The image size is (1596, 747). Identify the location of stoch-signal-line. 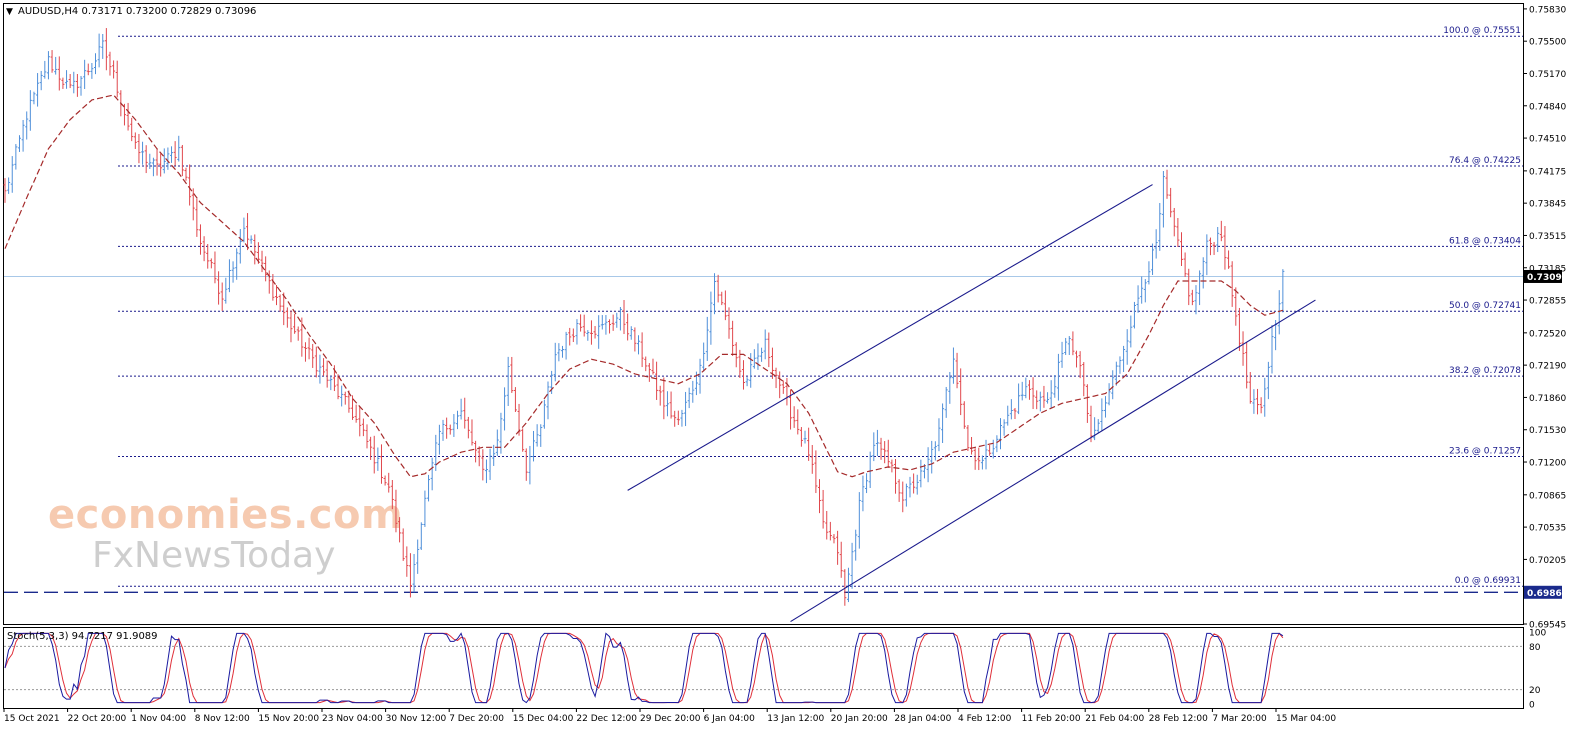
(644, 668).